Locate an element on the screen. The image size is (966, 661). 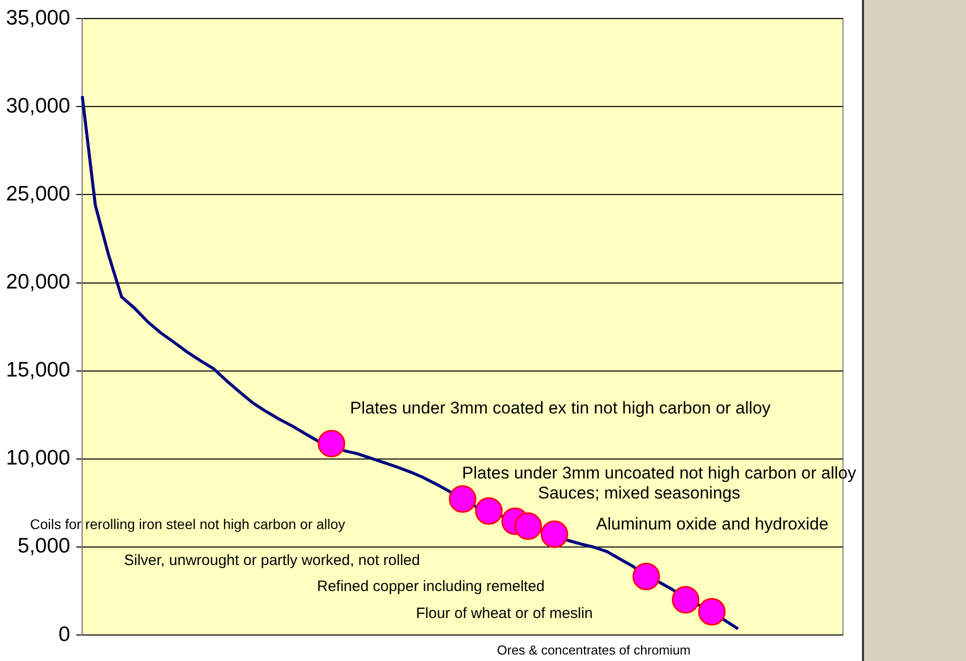
text: Ores & concentrates of chromium is located at coordinates (594, 650).